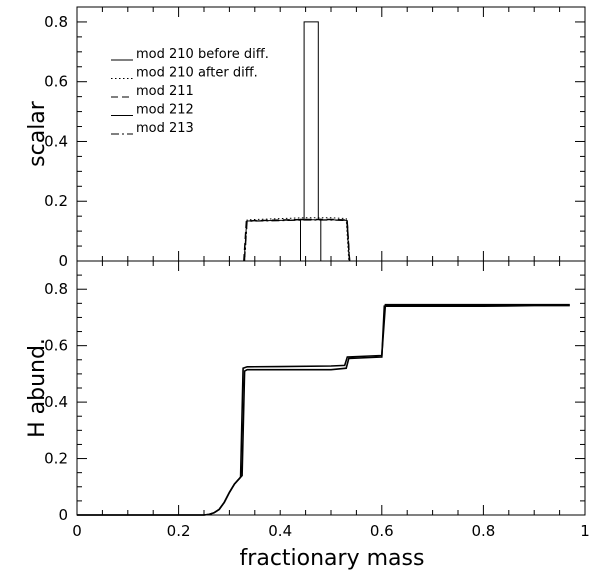 The width and height of the screenshot is (590, 574). Describe the element at coordinates (165, 91) in the screenshot. I see `legend-label: mod 211` at that location.